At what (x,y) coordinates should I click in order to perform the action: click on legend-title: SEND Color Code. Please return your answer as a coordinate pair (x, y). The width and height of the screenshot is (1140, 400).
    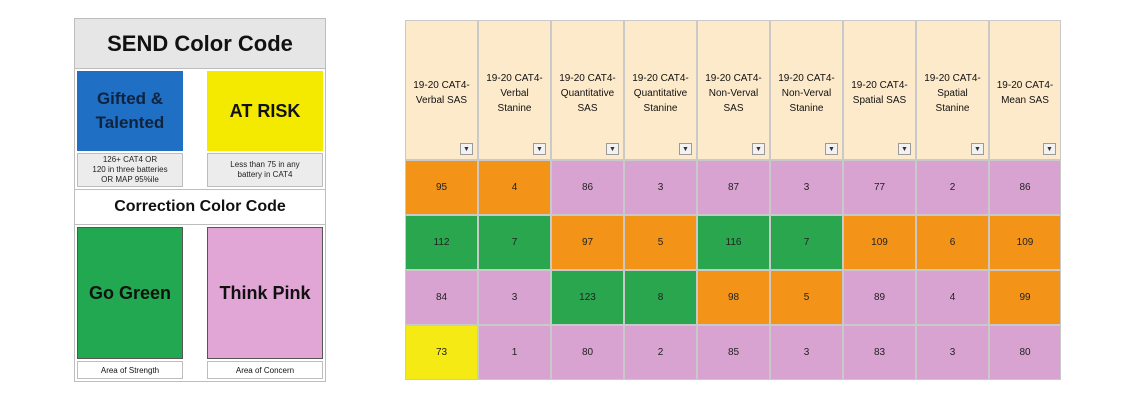
    Looking at the image, I should click on (200, 44).